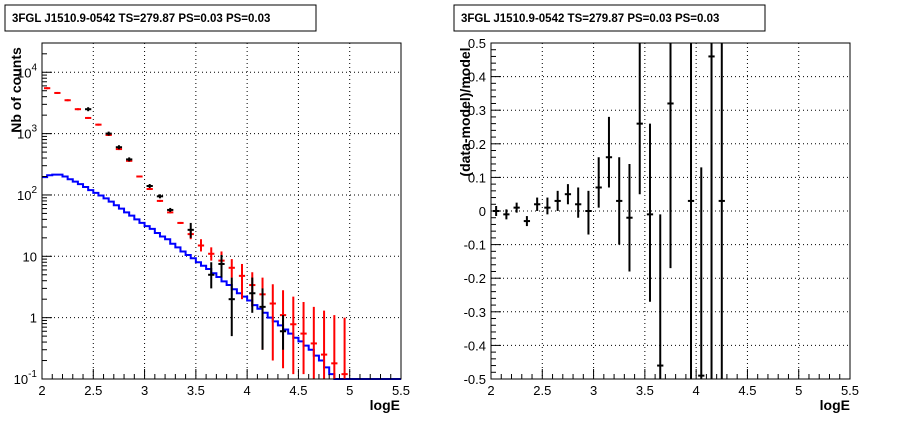 The image size is (898, 421). Describe the element at coordinates (593, 390) in the screenshot. I see `residual-x-tick-label: 3` at that location.